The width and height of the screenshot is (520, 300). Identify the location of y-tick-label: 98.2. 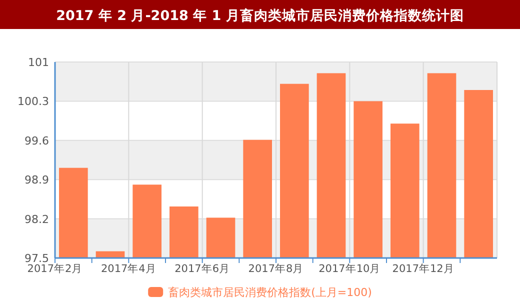
(36, 219).